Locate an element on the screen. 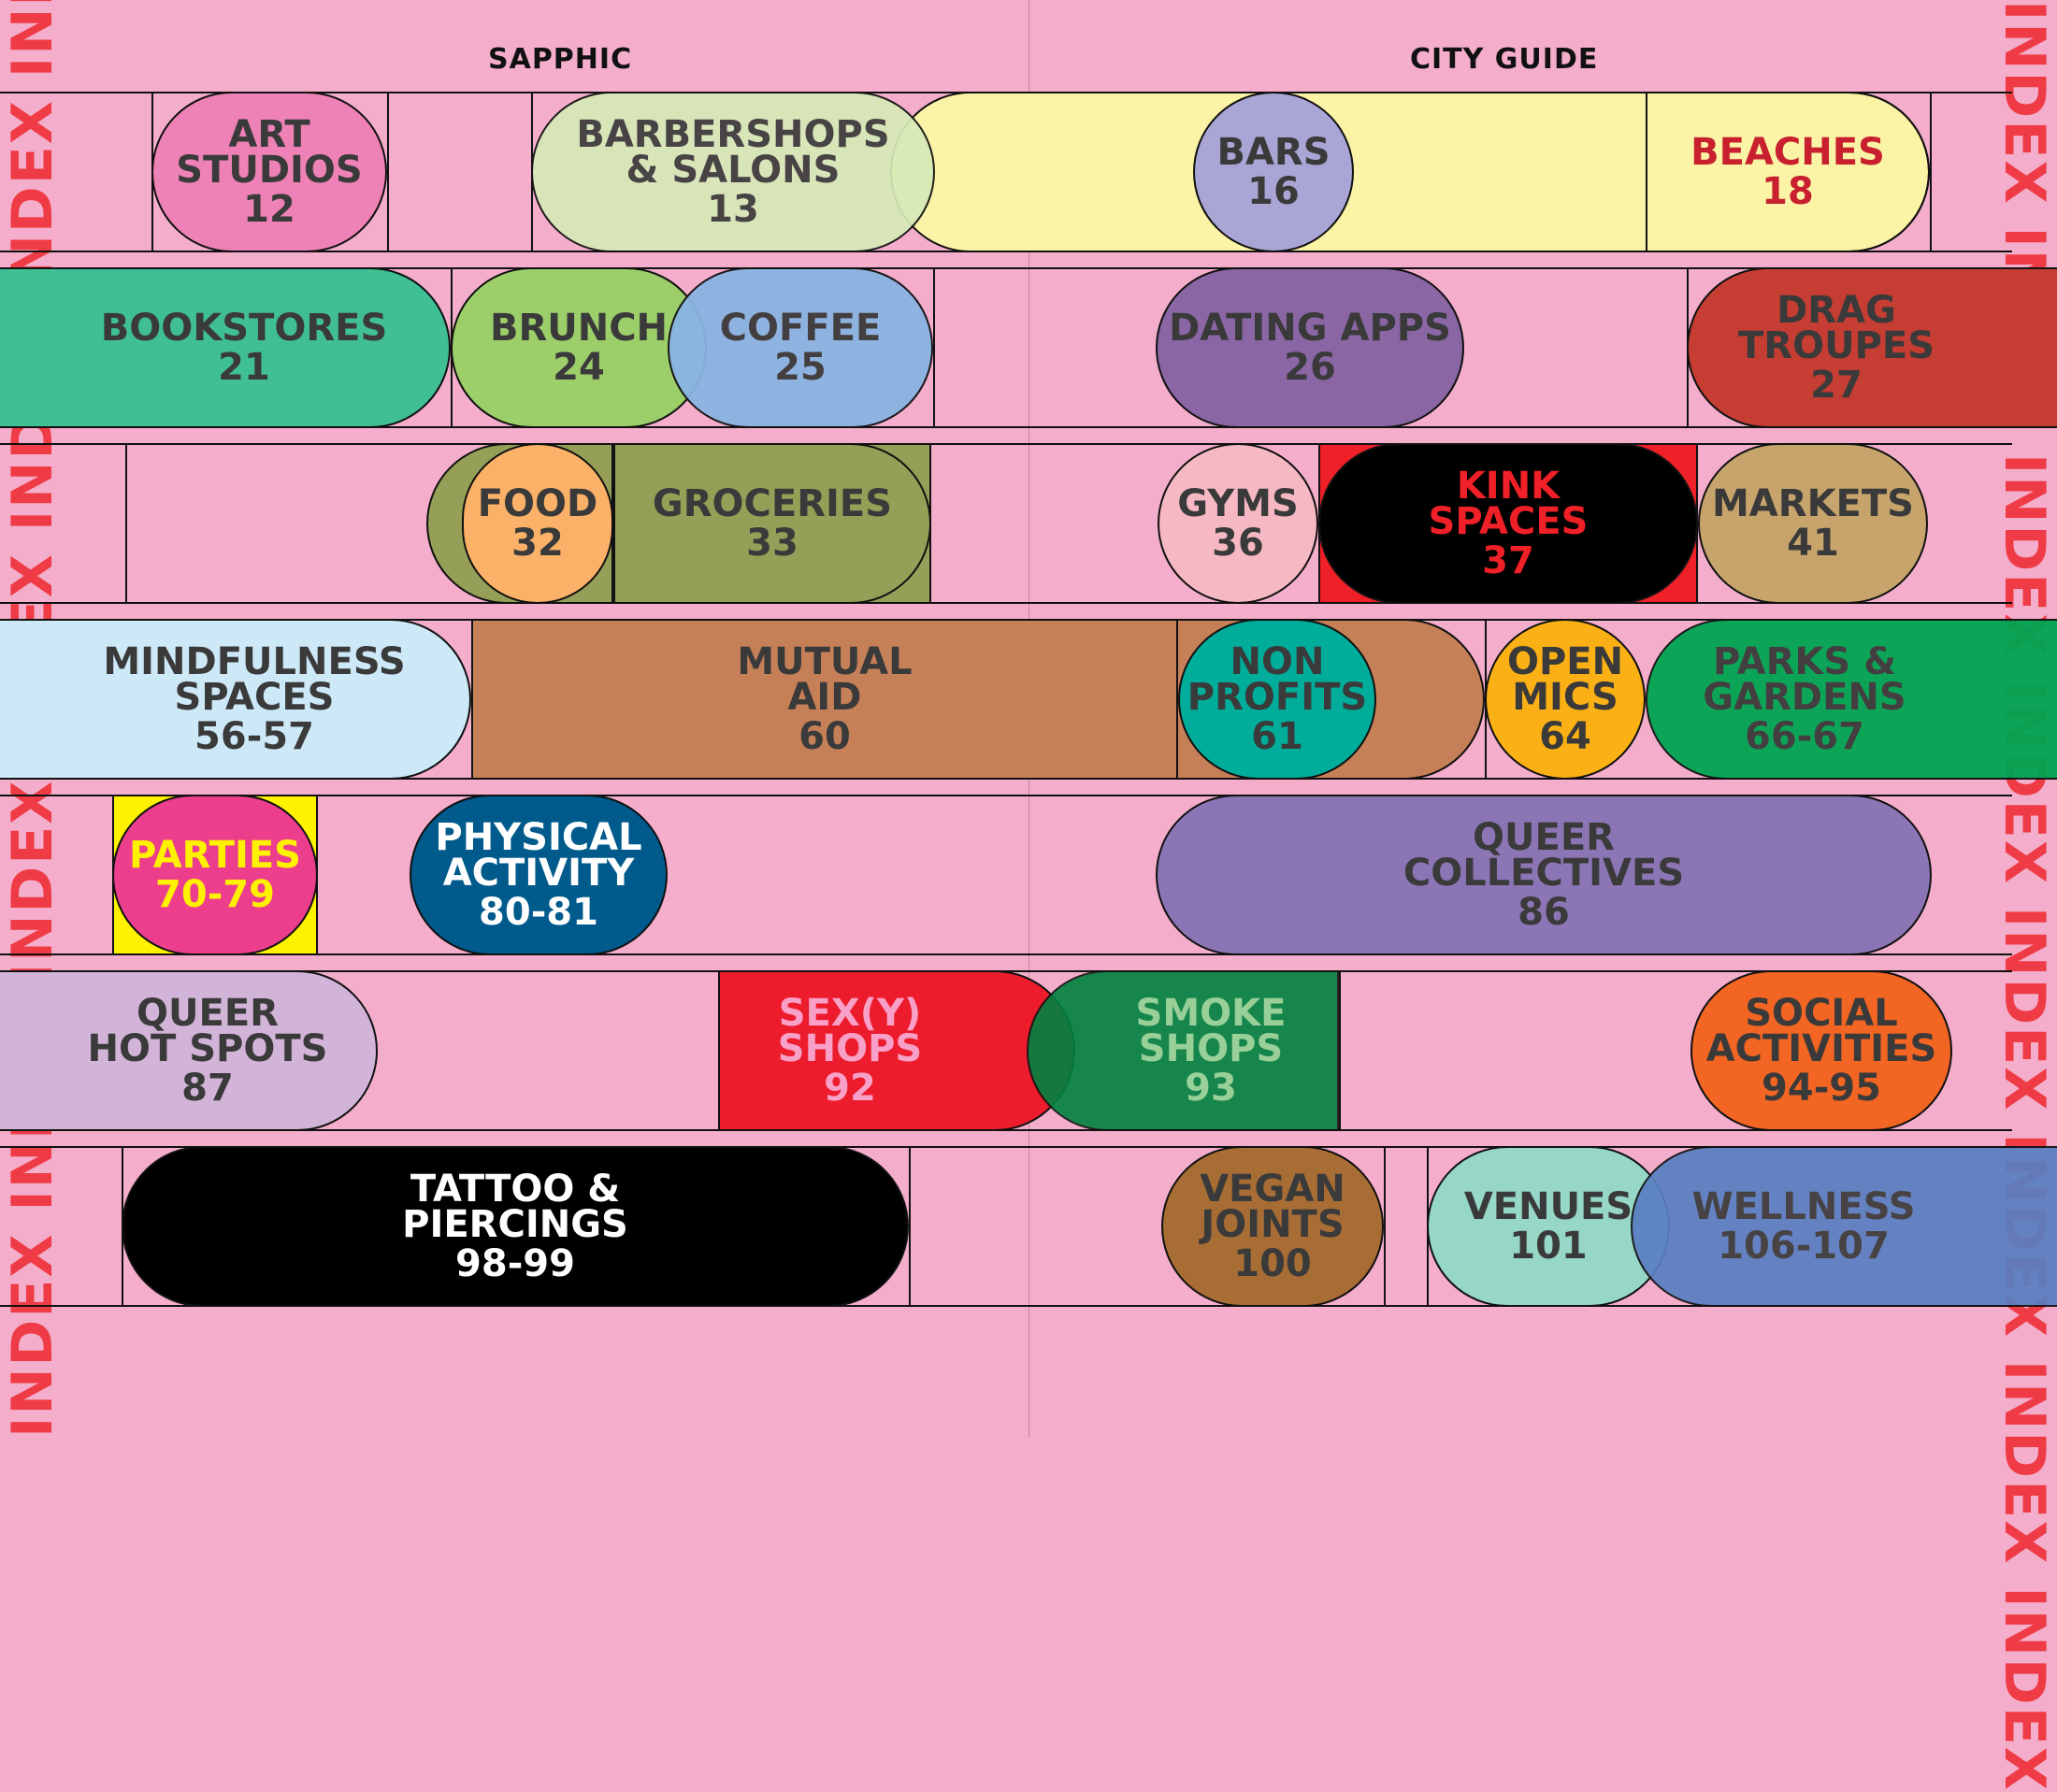 The image size is (2057, 1792). entry-label: MINDFULNESS SPACES is located at coordinates (254, 679).